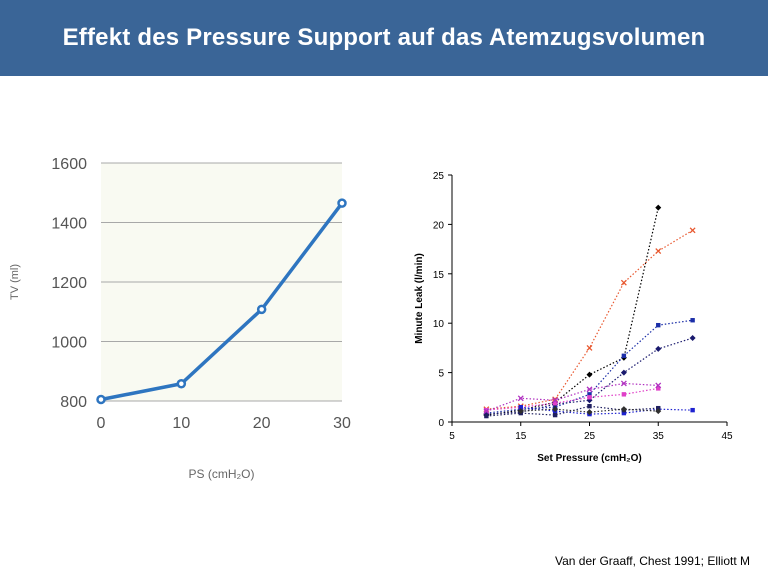 The height and width of the screenshot is (576, 768). Describe the element at coordinates (439, 225) in the screenshot. I see `y-tick-label: 20` at that location.